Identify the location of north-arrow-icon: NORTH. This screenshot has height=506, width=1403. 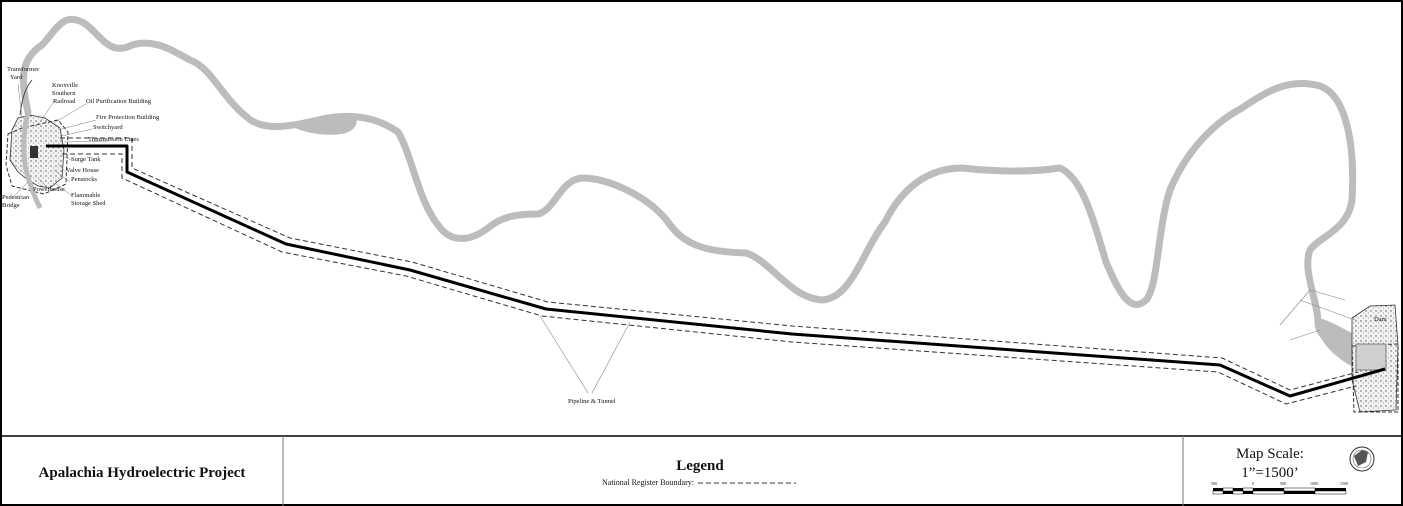
(1362, 459).